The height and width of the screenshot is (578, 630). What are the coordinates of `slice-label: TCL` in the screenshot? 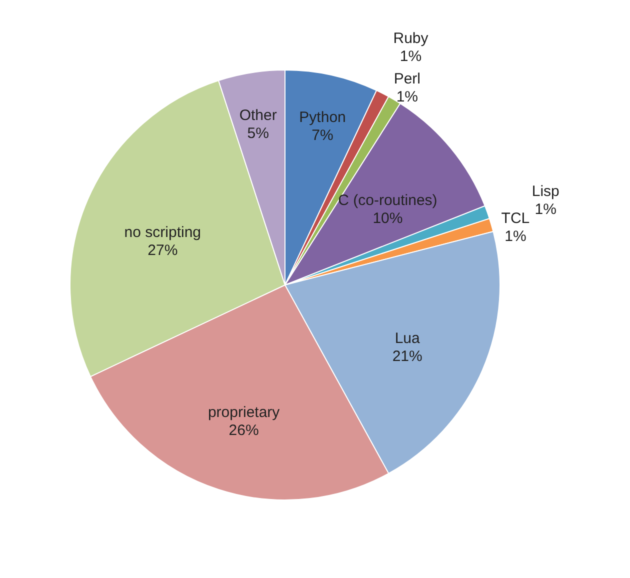 It's located at (515, 219).